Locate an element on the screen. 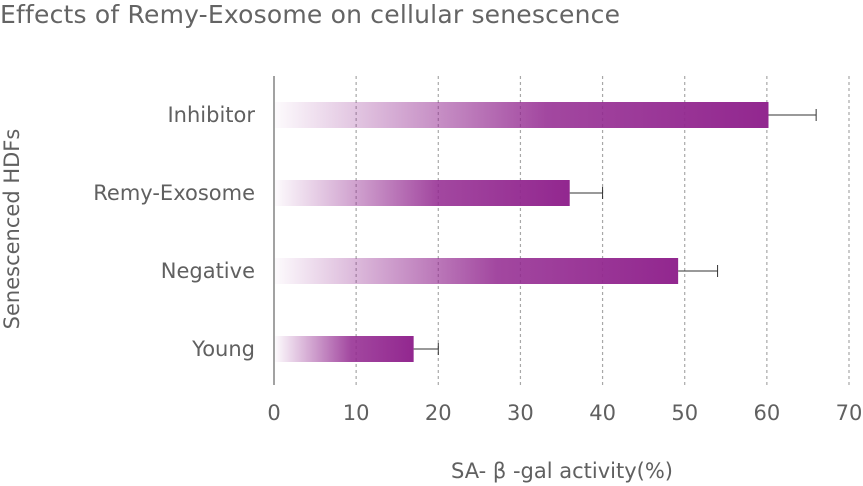 The image size is (863, 486). category-label: Remy-Exosome is located at coordinates (174, 193).